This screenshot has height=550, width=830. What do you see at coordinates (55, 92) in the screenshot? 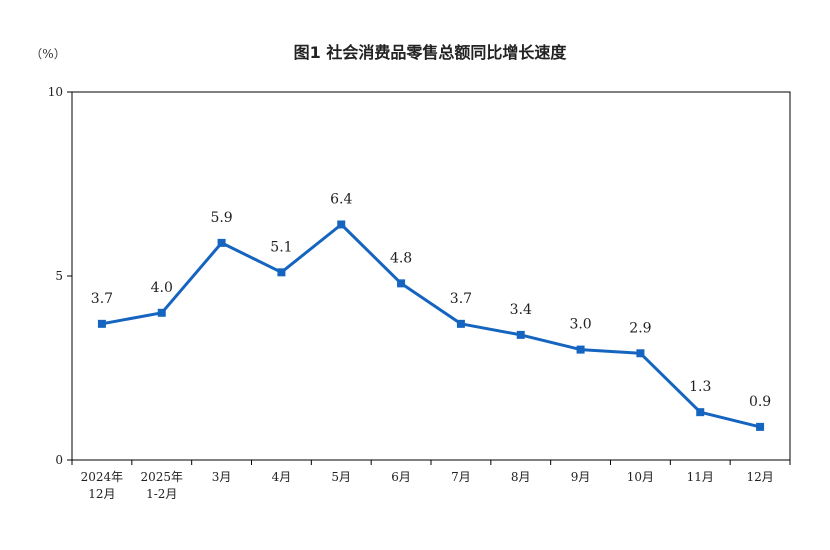
I see `y-tick-label: 10` at bounding box center [55, 92].